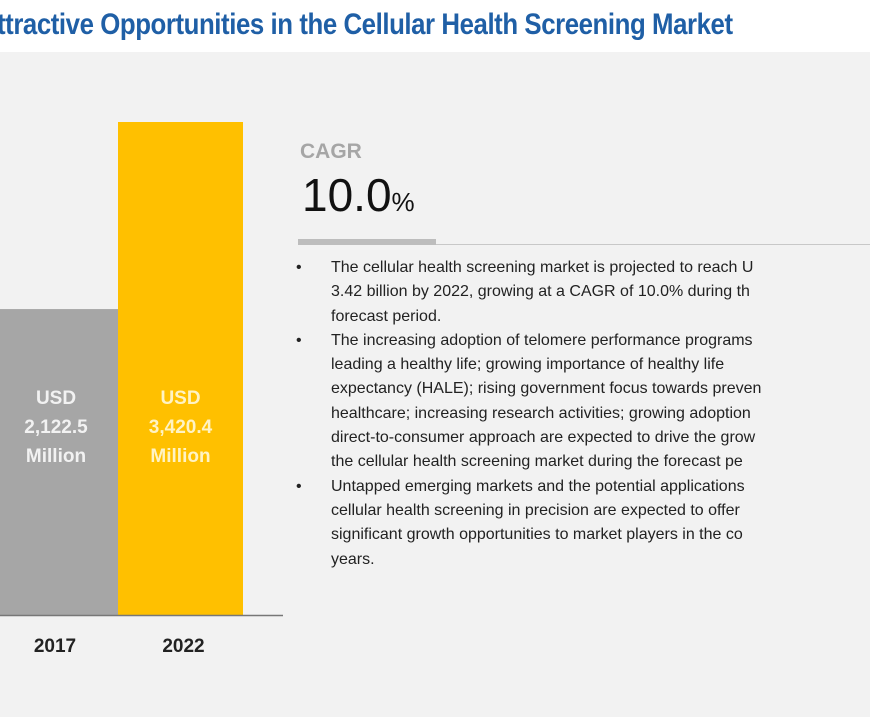 This screenshot has height=717, width=870. I want to click on cagr-label: CAGR, so click(331, 151).